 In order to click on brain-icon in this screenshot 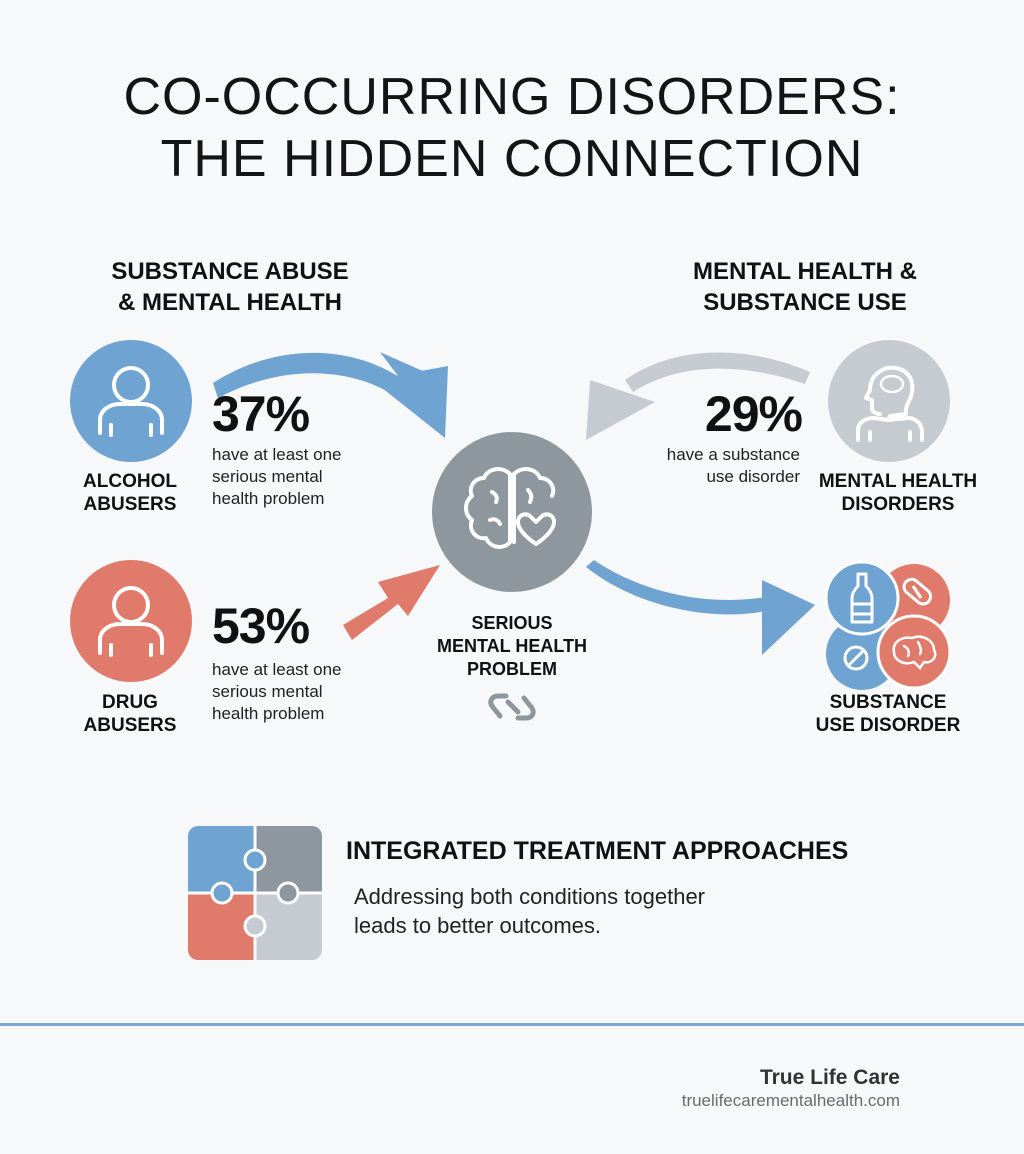, I will do `click(914, 652)`.